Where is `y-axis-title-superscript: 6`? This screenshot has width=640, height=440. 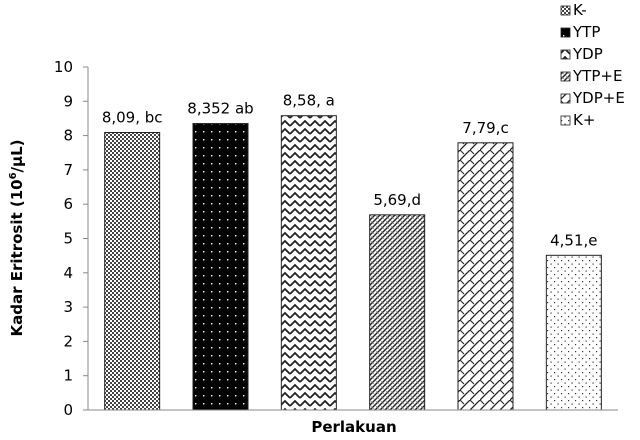 y-axis-title-superscript: 6 is located at coordinates (13, 175).